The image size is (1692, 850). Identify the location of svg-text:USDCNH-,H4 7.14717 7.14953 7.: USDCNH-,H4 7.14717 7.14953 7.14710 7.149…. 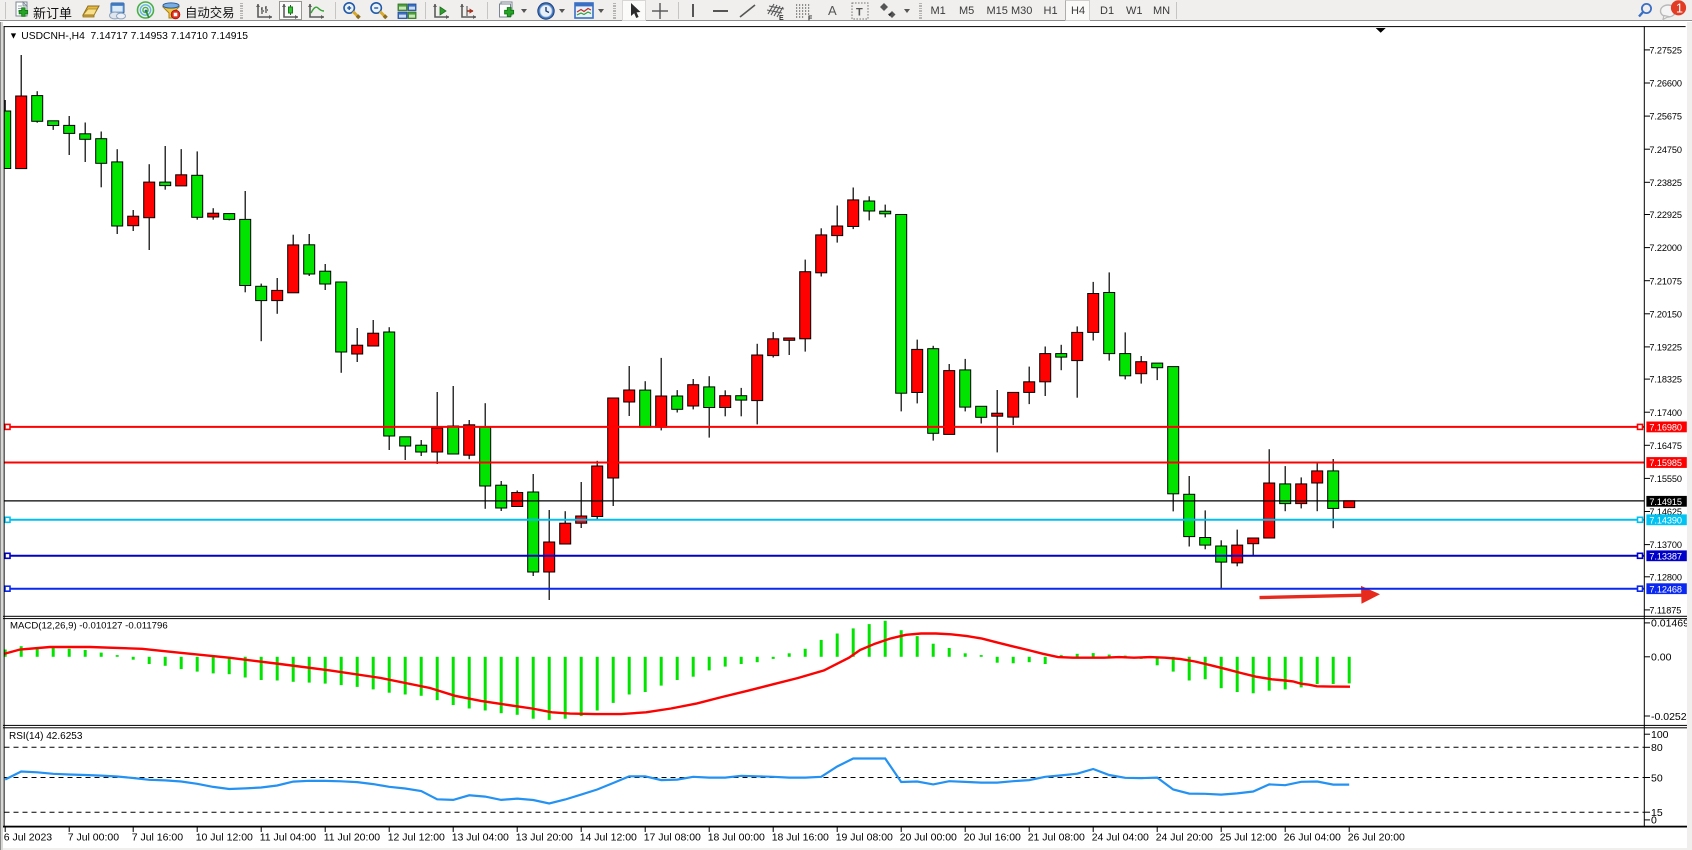
(134, 36).